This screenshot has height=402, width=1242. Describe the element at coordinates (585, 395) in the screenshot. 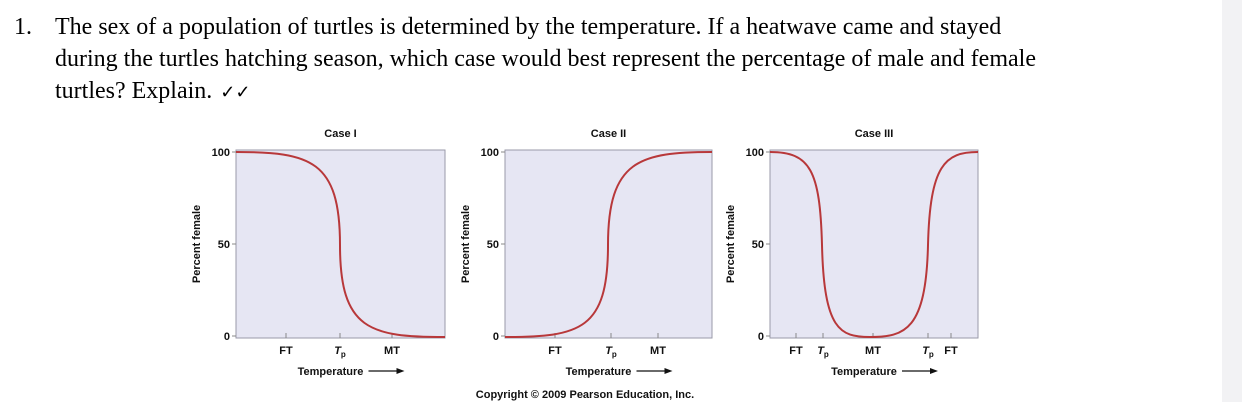

I see `copyright: Copyright © 2009 Pearson Education, Inc.` at that location.